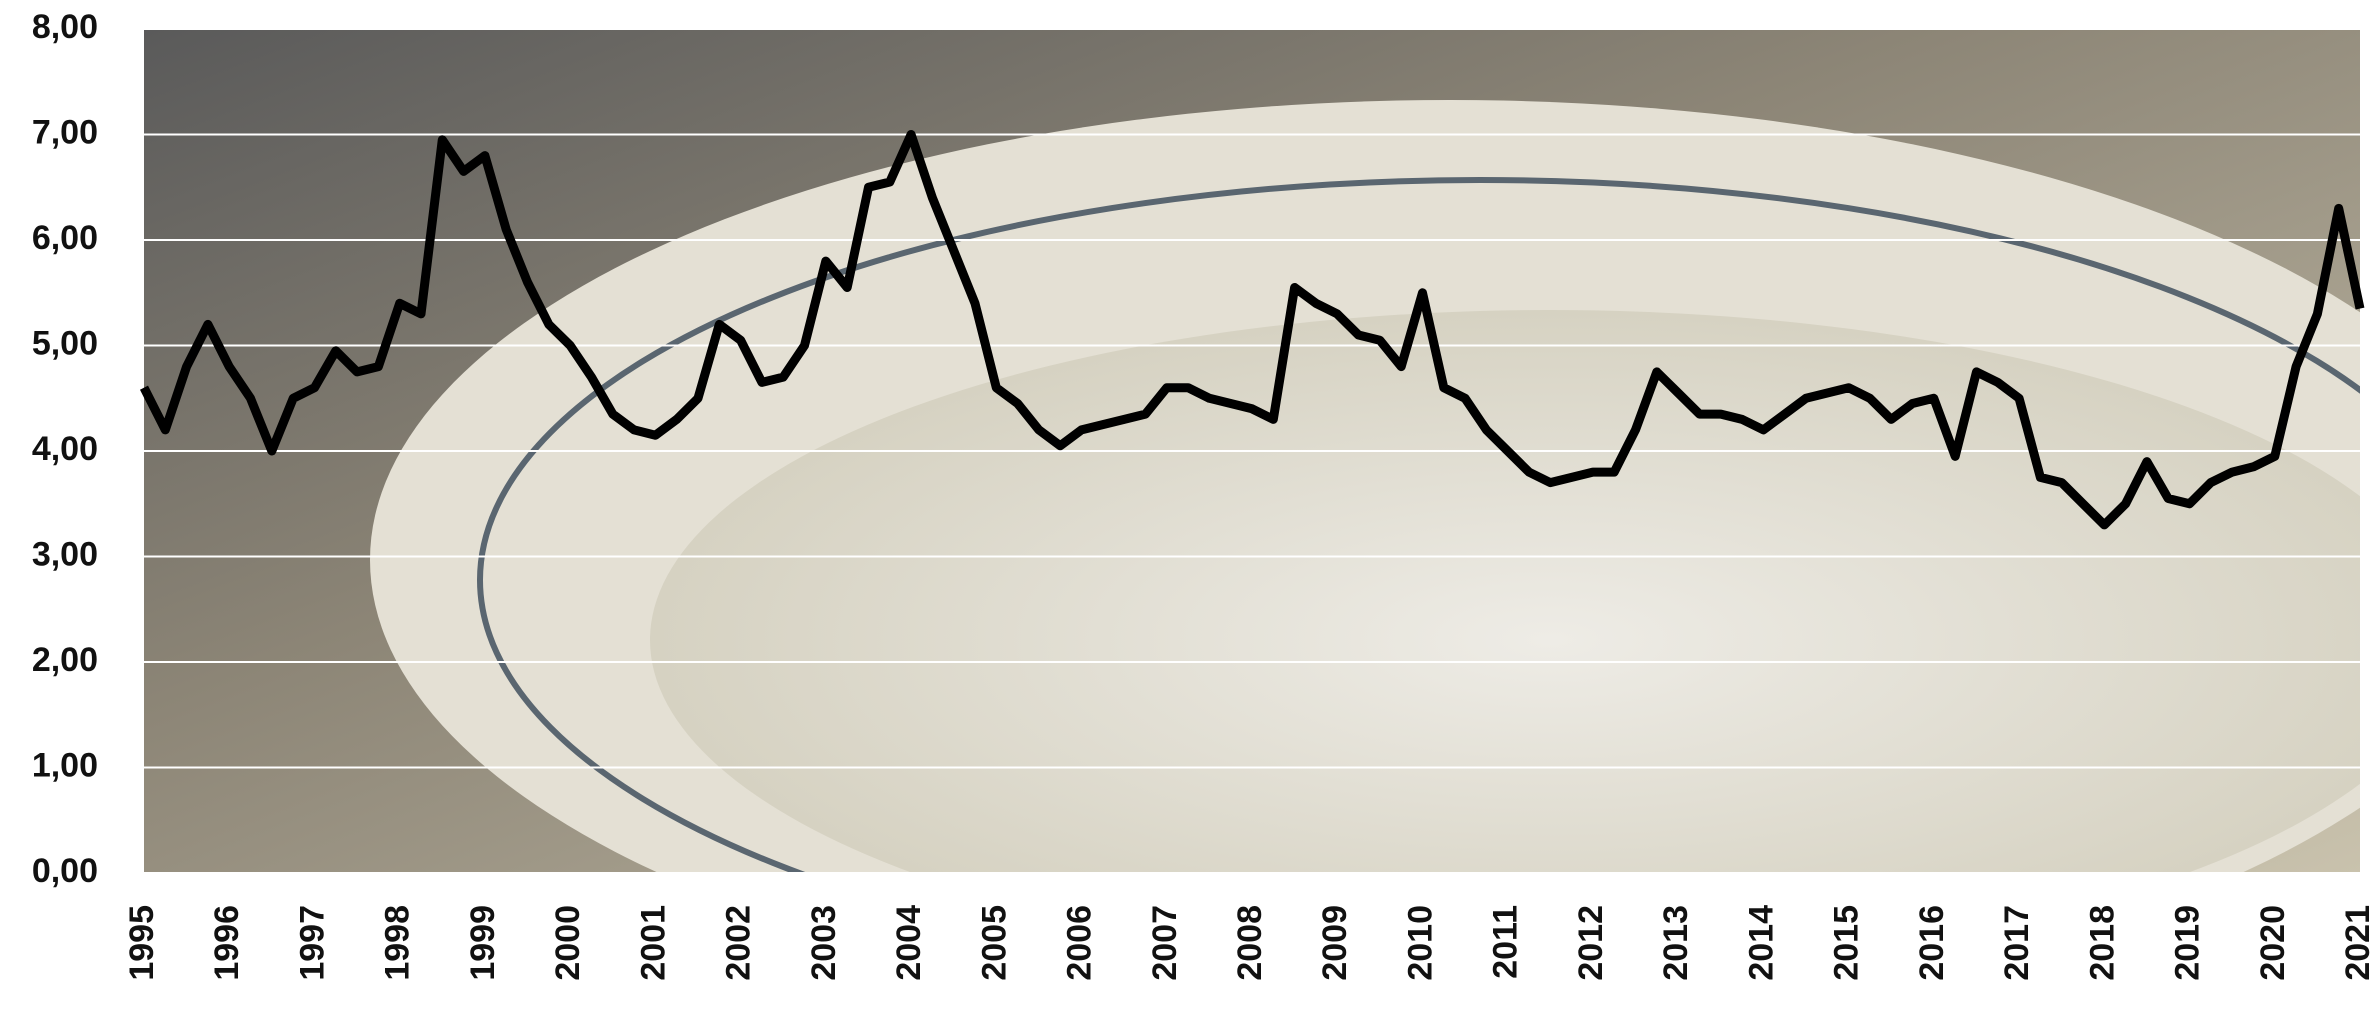  Describe the element at coordinates (398, 943) in the screenshot. I see `x-tick-label: 1998` at that location.